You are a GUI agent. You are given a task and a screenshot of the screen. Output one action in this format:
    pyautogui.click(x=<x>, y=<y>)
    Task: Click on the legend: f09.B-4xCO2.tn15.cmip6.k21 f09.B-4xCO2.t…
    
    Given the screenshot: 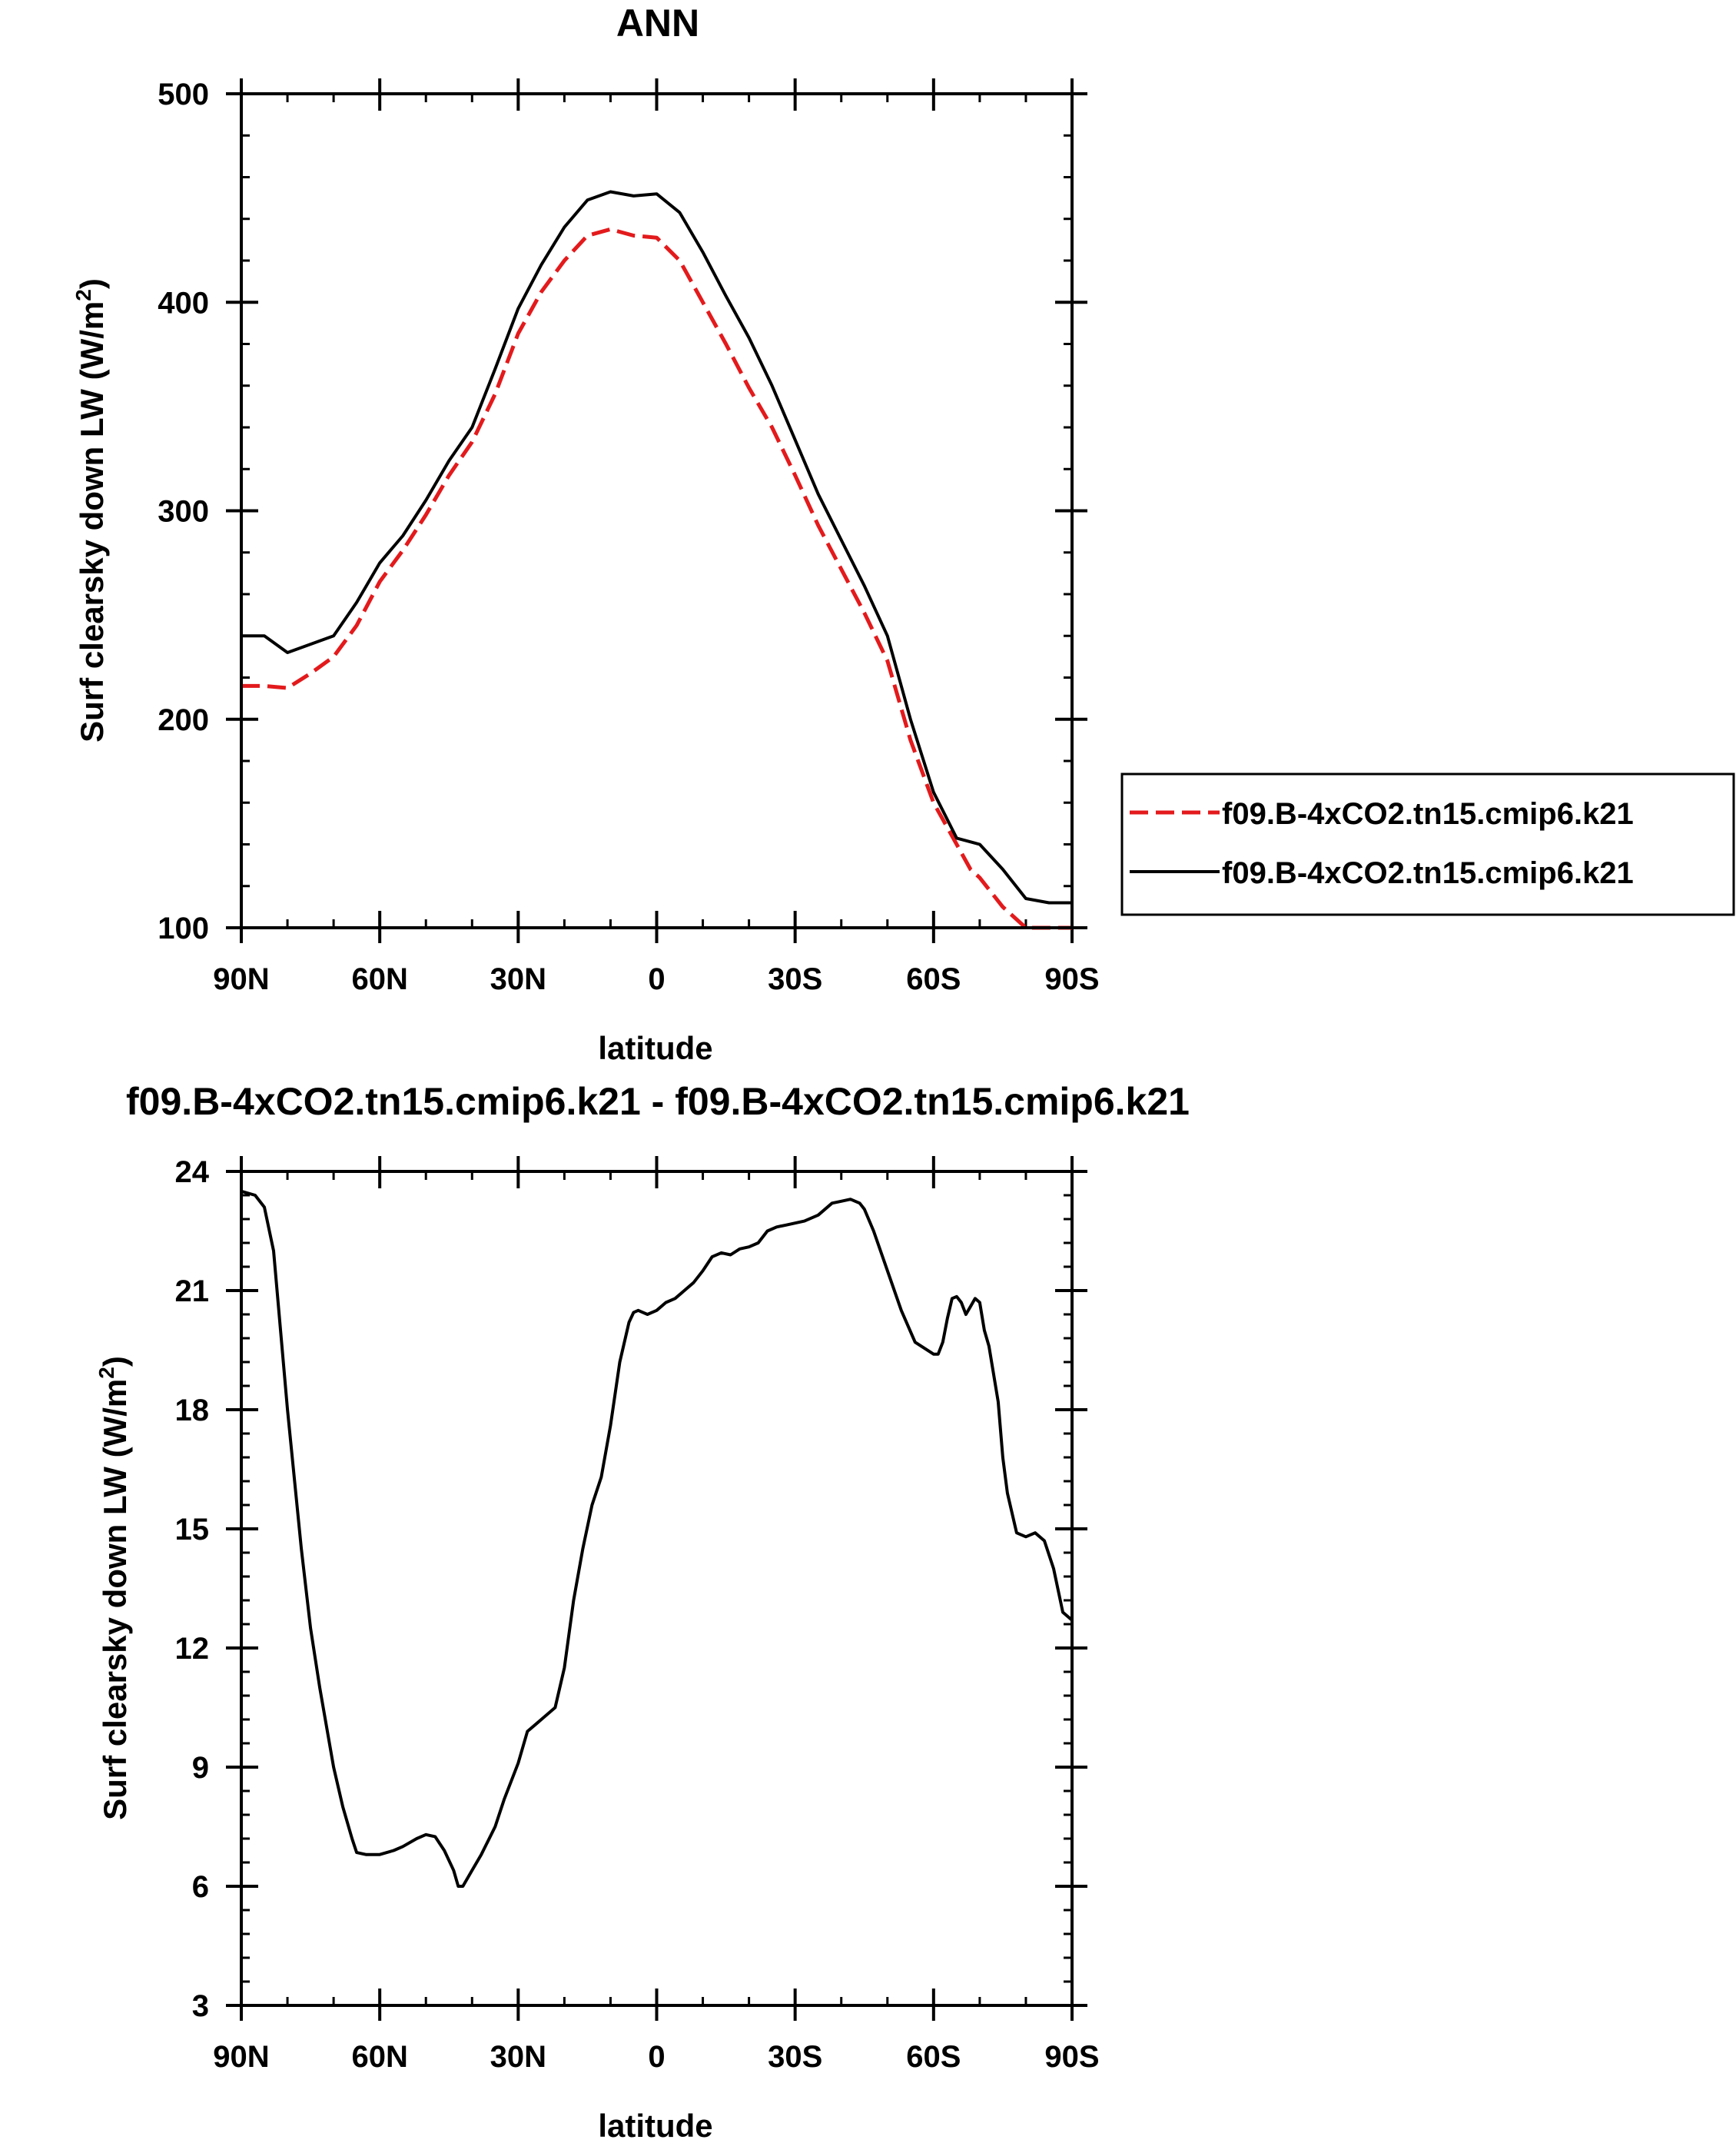 What is the action you would take?
    pyautogui.click(x=1427, y=844)
    